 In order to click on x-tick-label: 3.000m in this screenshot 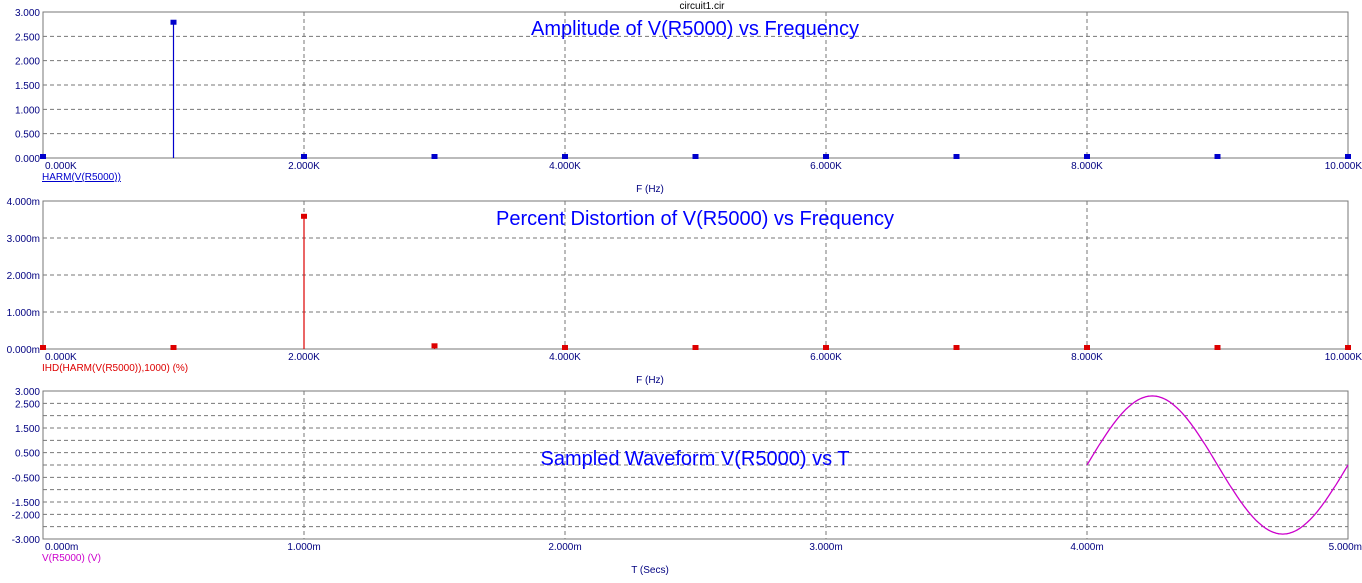, I will do `click(825, 547)`.